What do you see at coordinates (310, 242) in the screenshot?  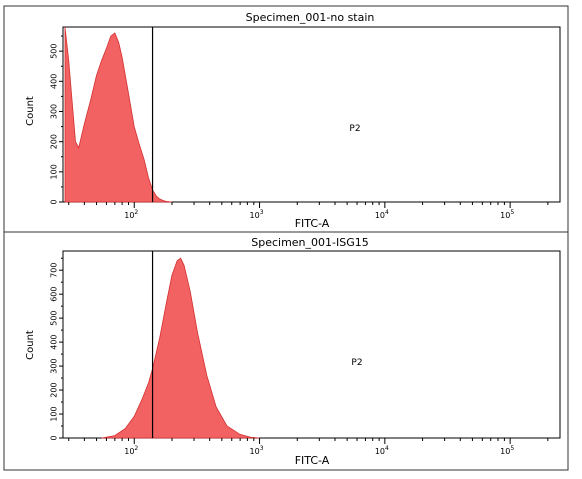 I see `panel-title: Specimen_001-ISG15` at bounding box center [310, 242].